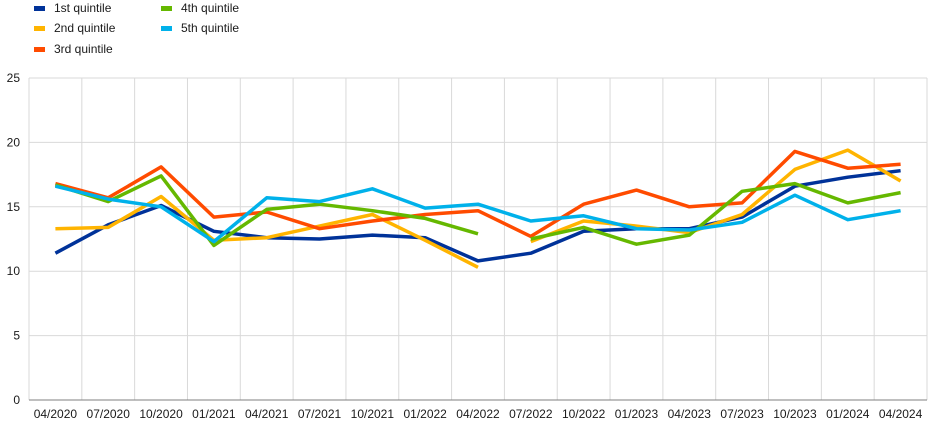 The image size is (945, 428). What do you see at coordinates (210, 28) in the screenshot?
I see `legend-label-5th: 5th quintile` at bounding box center [210, 28].